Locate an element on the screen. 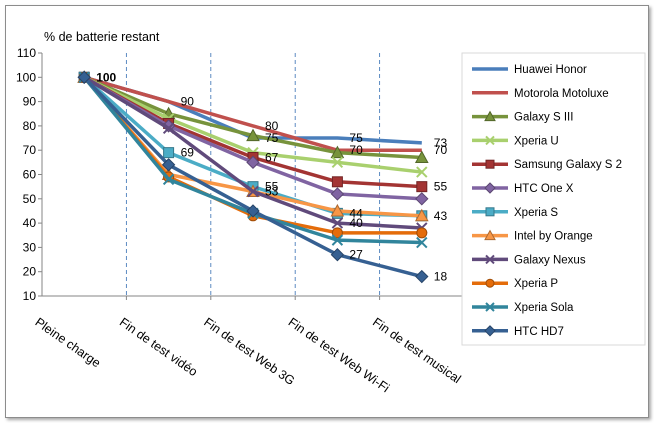 The width and height of the screenshot is (654, 423). y-tick-label: 100 is located at coordinates (26, 77).